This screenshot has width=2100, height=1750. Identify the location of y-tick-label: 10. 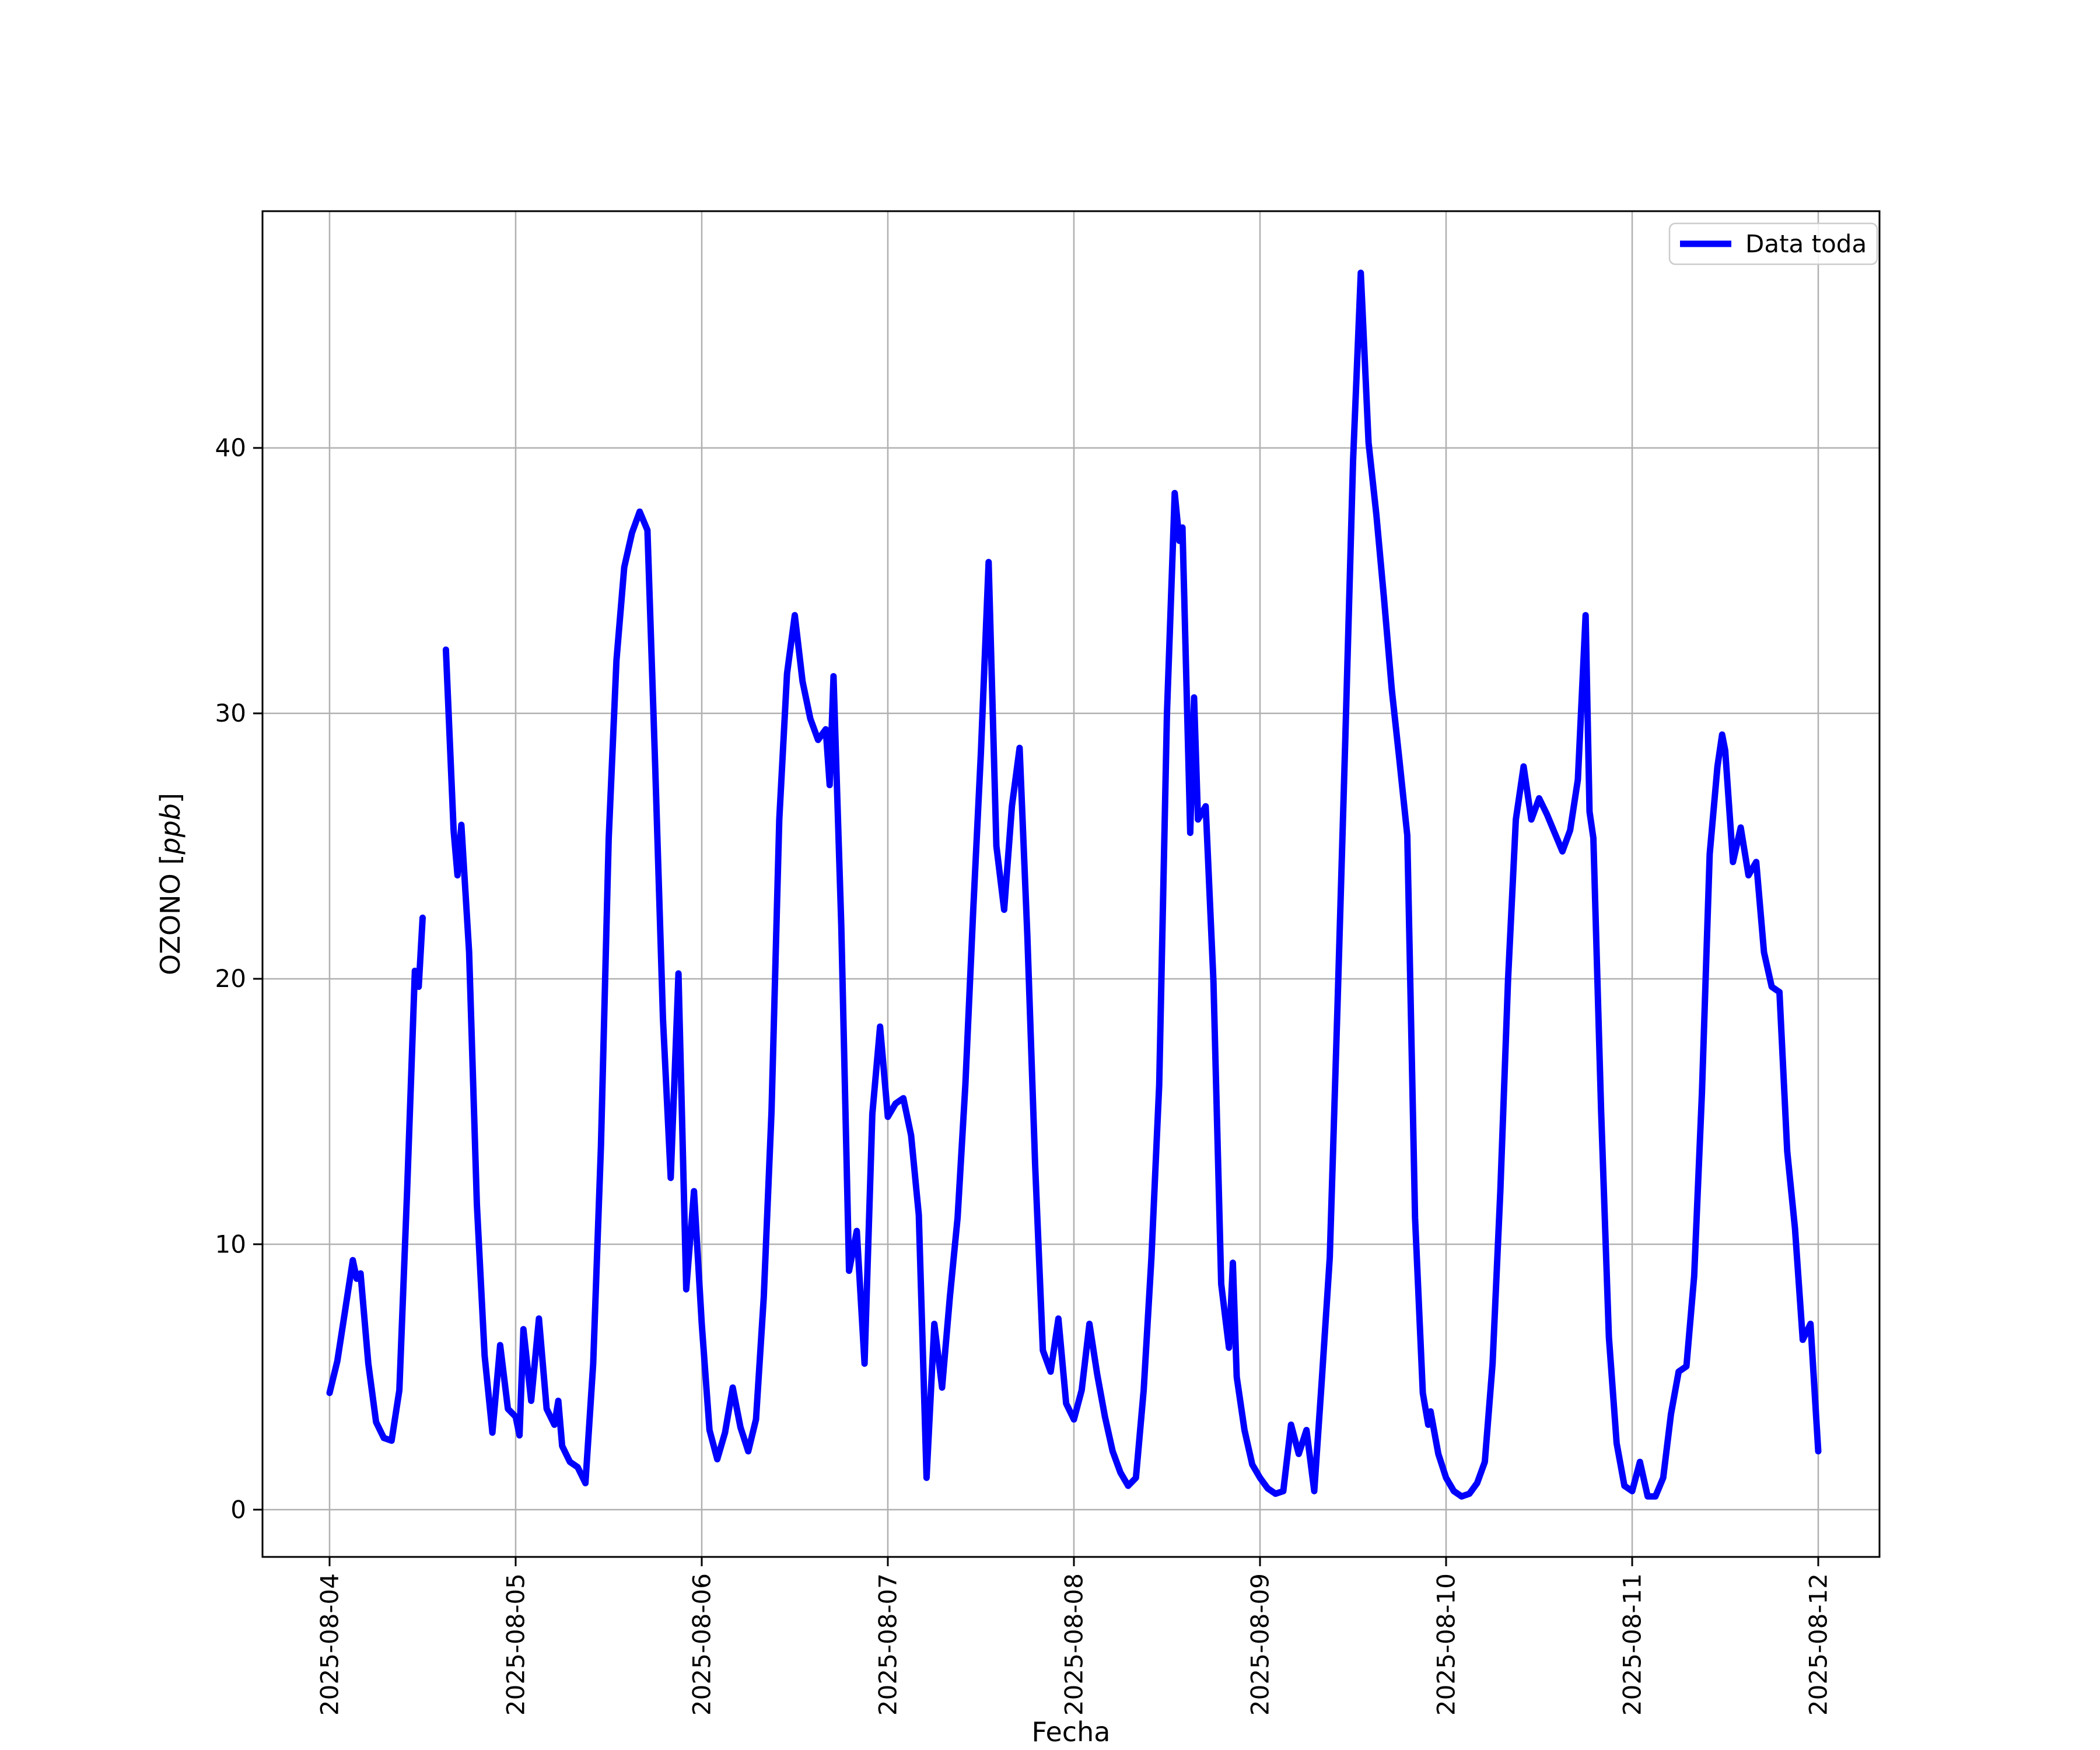
(230, 1244).